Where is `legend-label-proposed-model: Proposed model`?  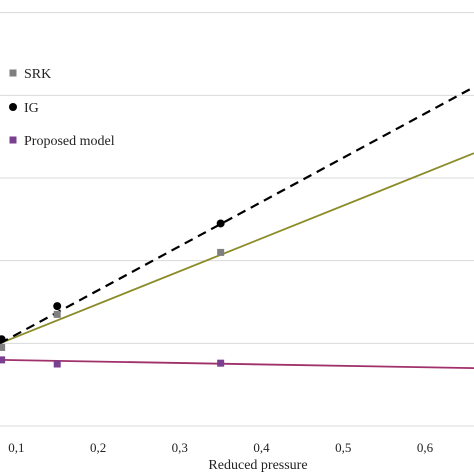
legend-label-proposed-model: Proposed model is located at coordinates (69, 141).